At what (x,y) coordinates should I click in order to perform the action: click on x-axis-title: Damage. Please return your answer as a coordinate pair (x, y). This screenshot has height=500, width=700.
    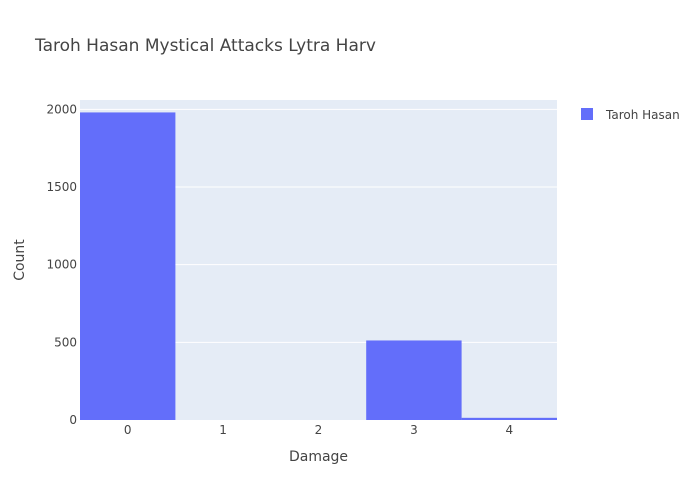
    Looking at the image, I should click on (318, 457).